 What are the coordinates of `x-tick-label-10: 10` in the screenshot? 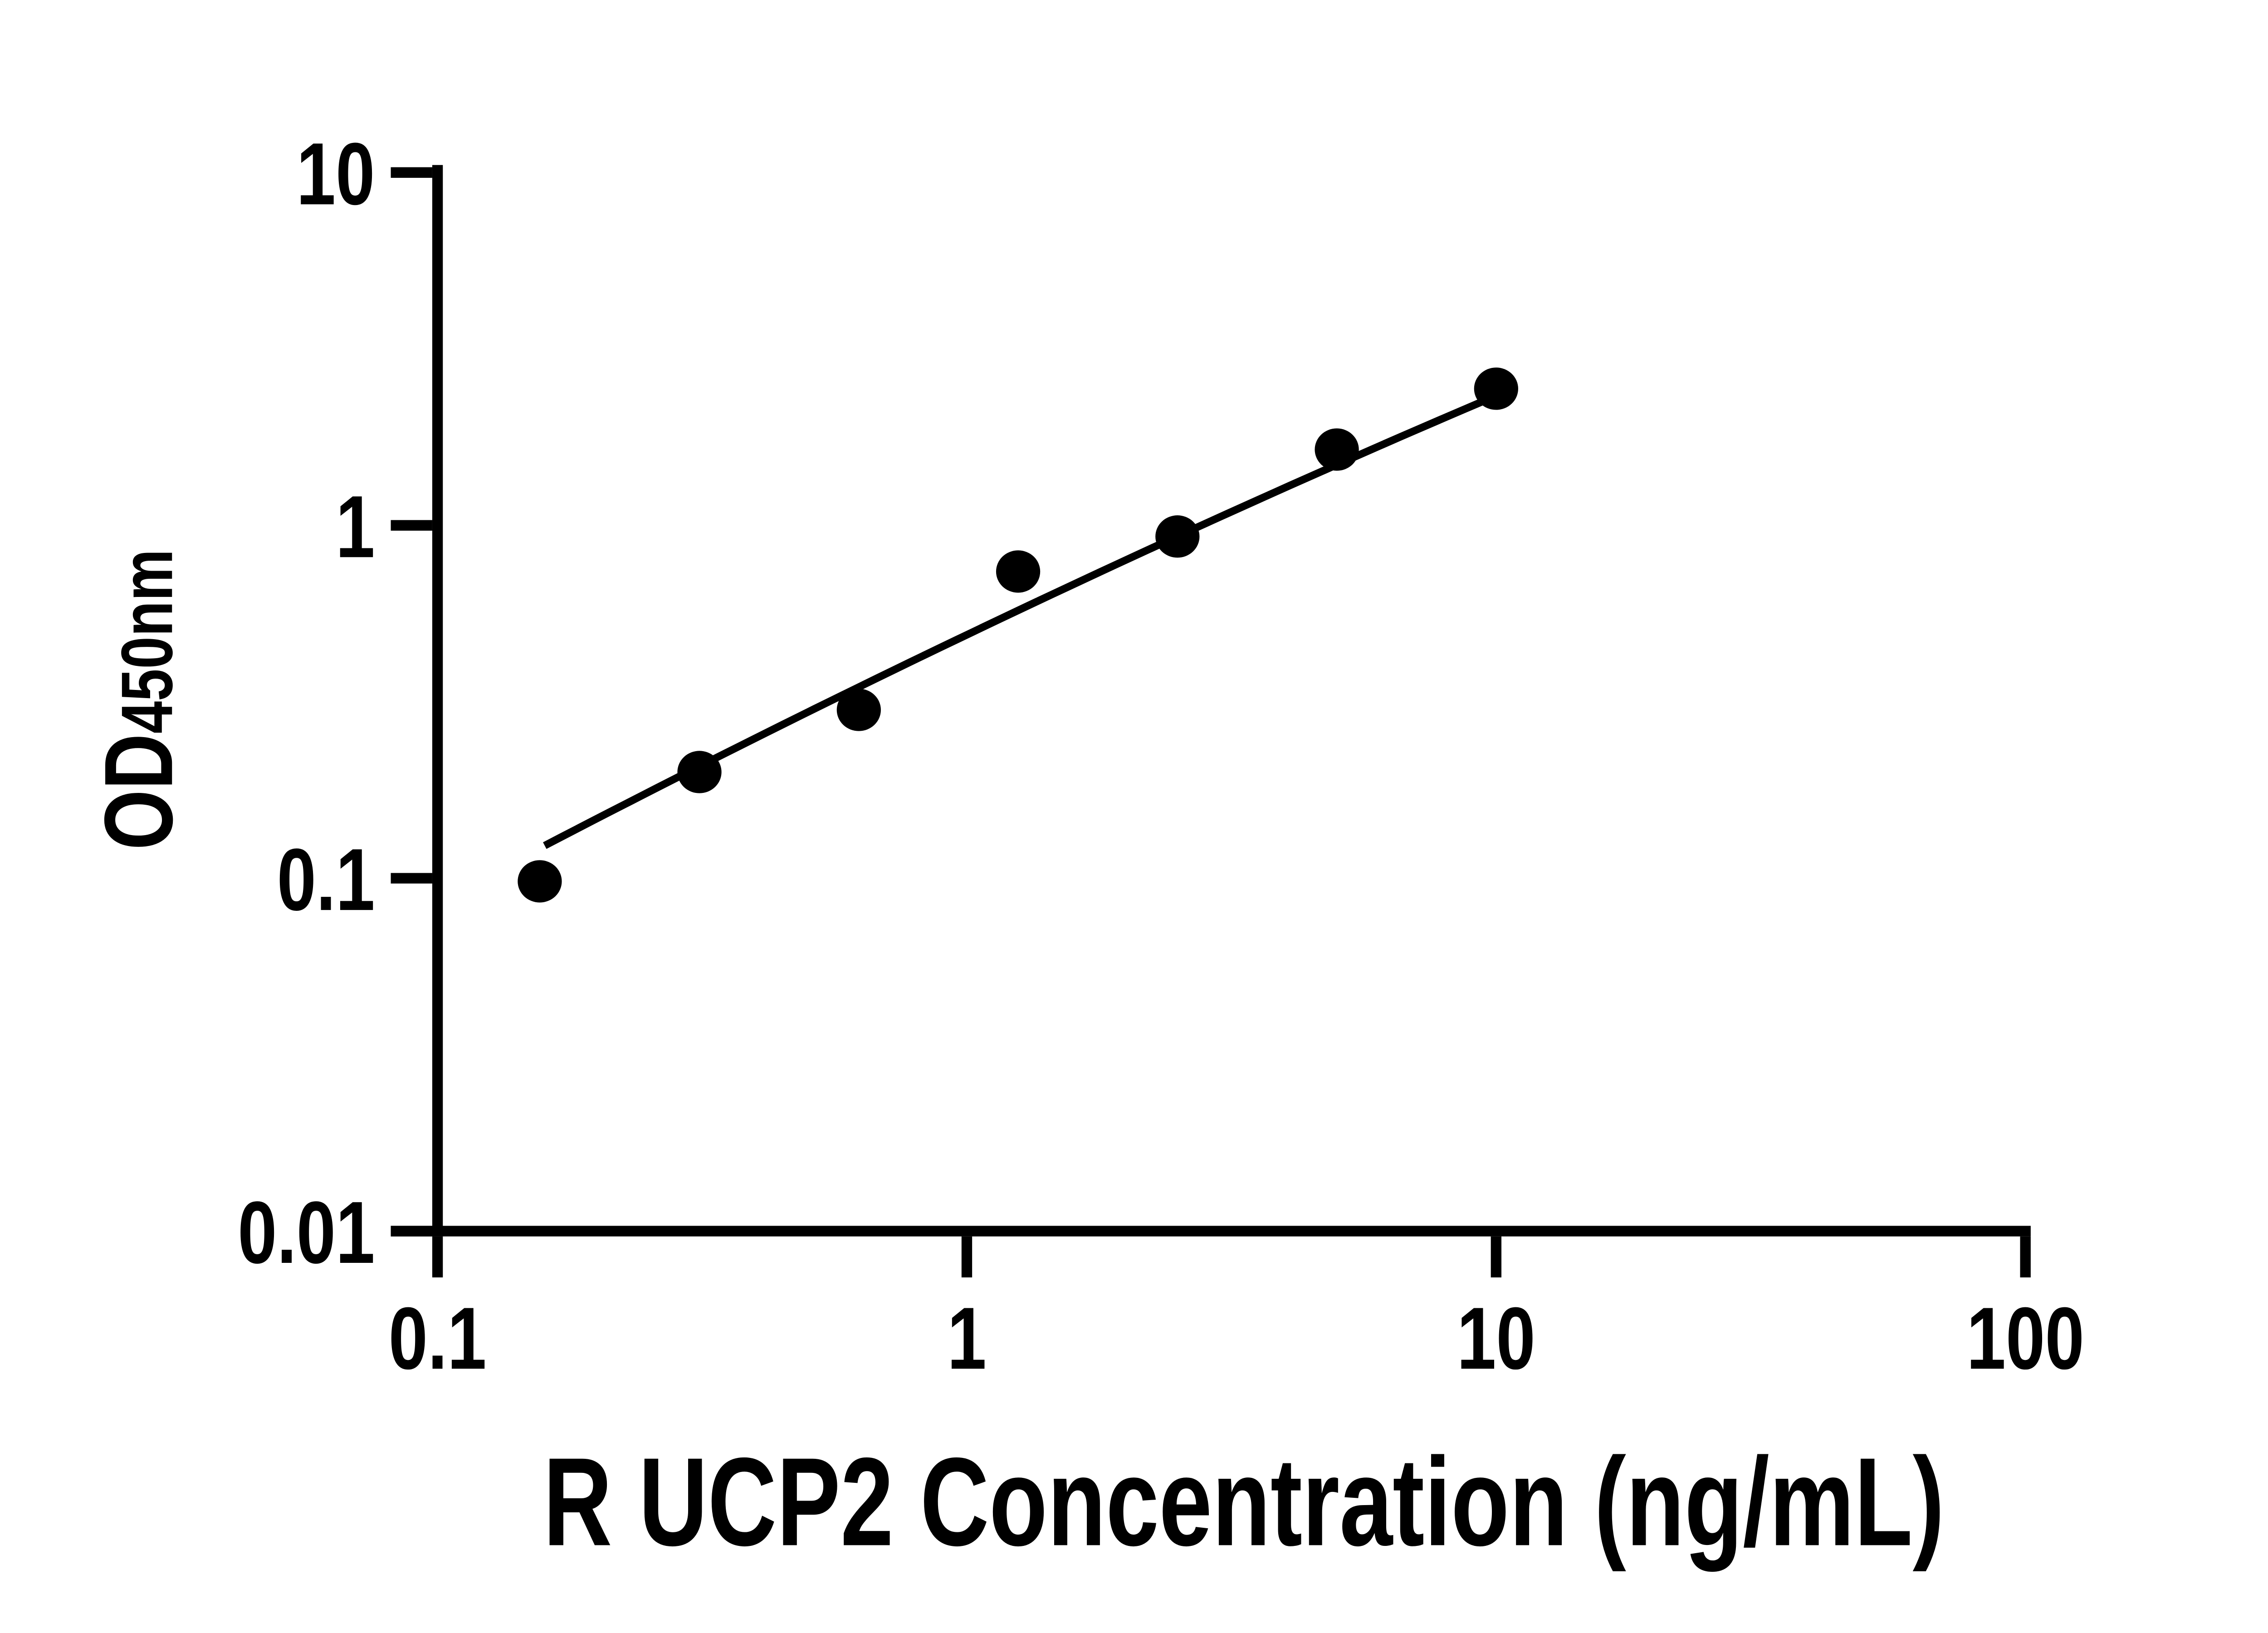 It's located at (1496, 1338).